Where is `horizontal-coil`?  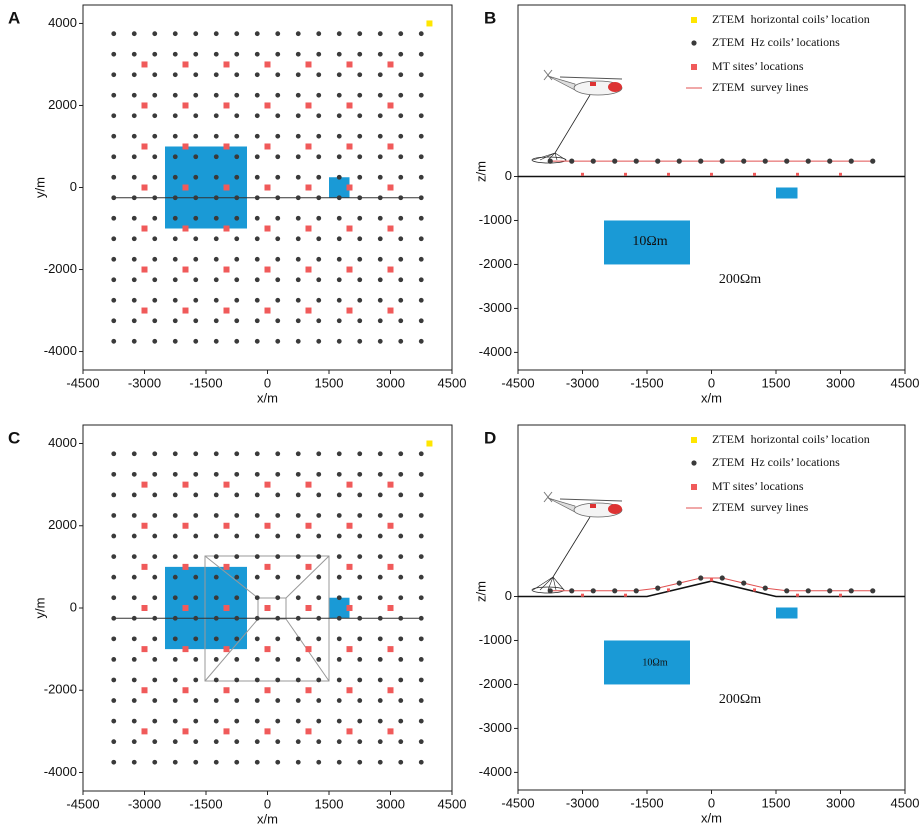
horizontal-coil is located at coordinates (429, 443).